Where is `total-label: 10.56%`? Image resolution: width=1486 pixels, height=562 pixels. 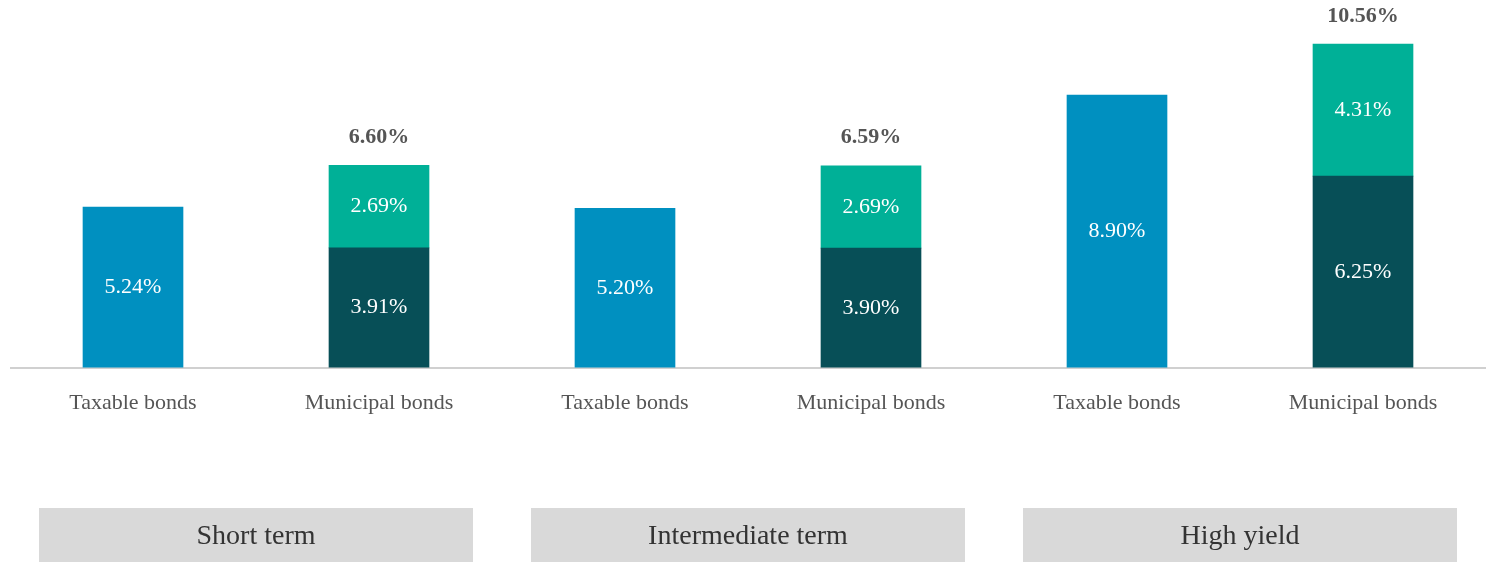
total-label: 10.56% is located at coordinates (1363, 14).